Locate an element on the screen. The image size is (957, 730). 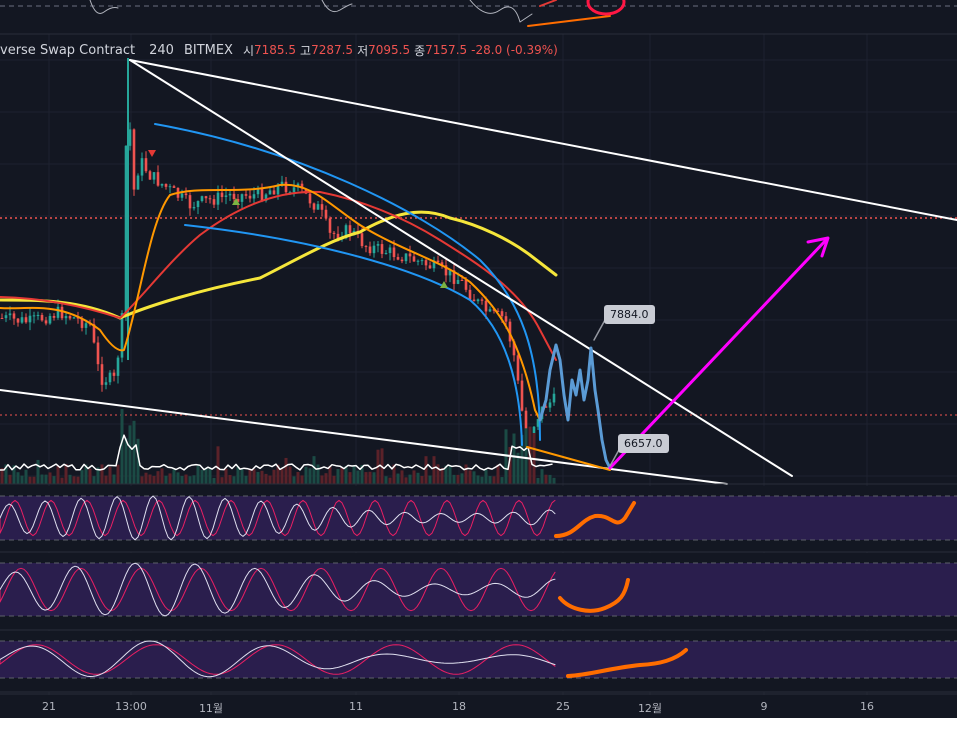
price-label-upper: 7884.0 is located at coordinates (629, 314).